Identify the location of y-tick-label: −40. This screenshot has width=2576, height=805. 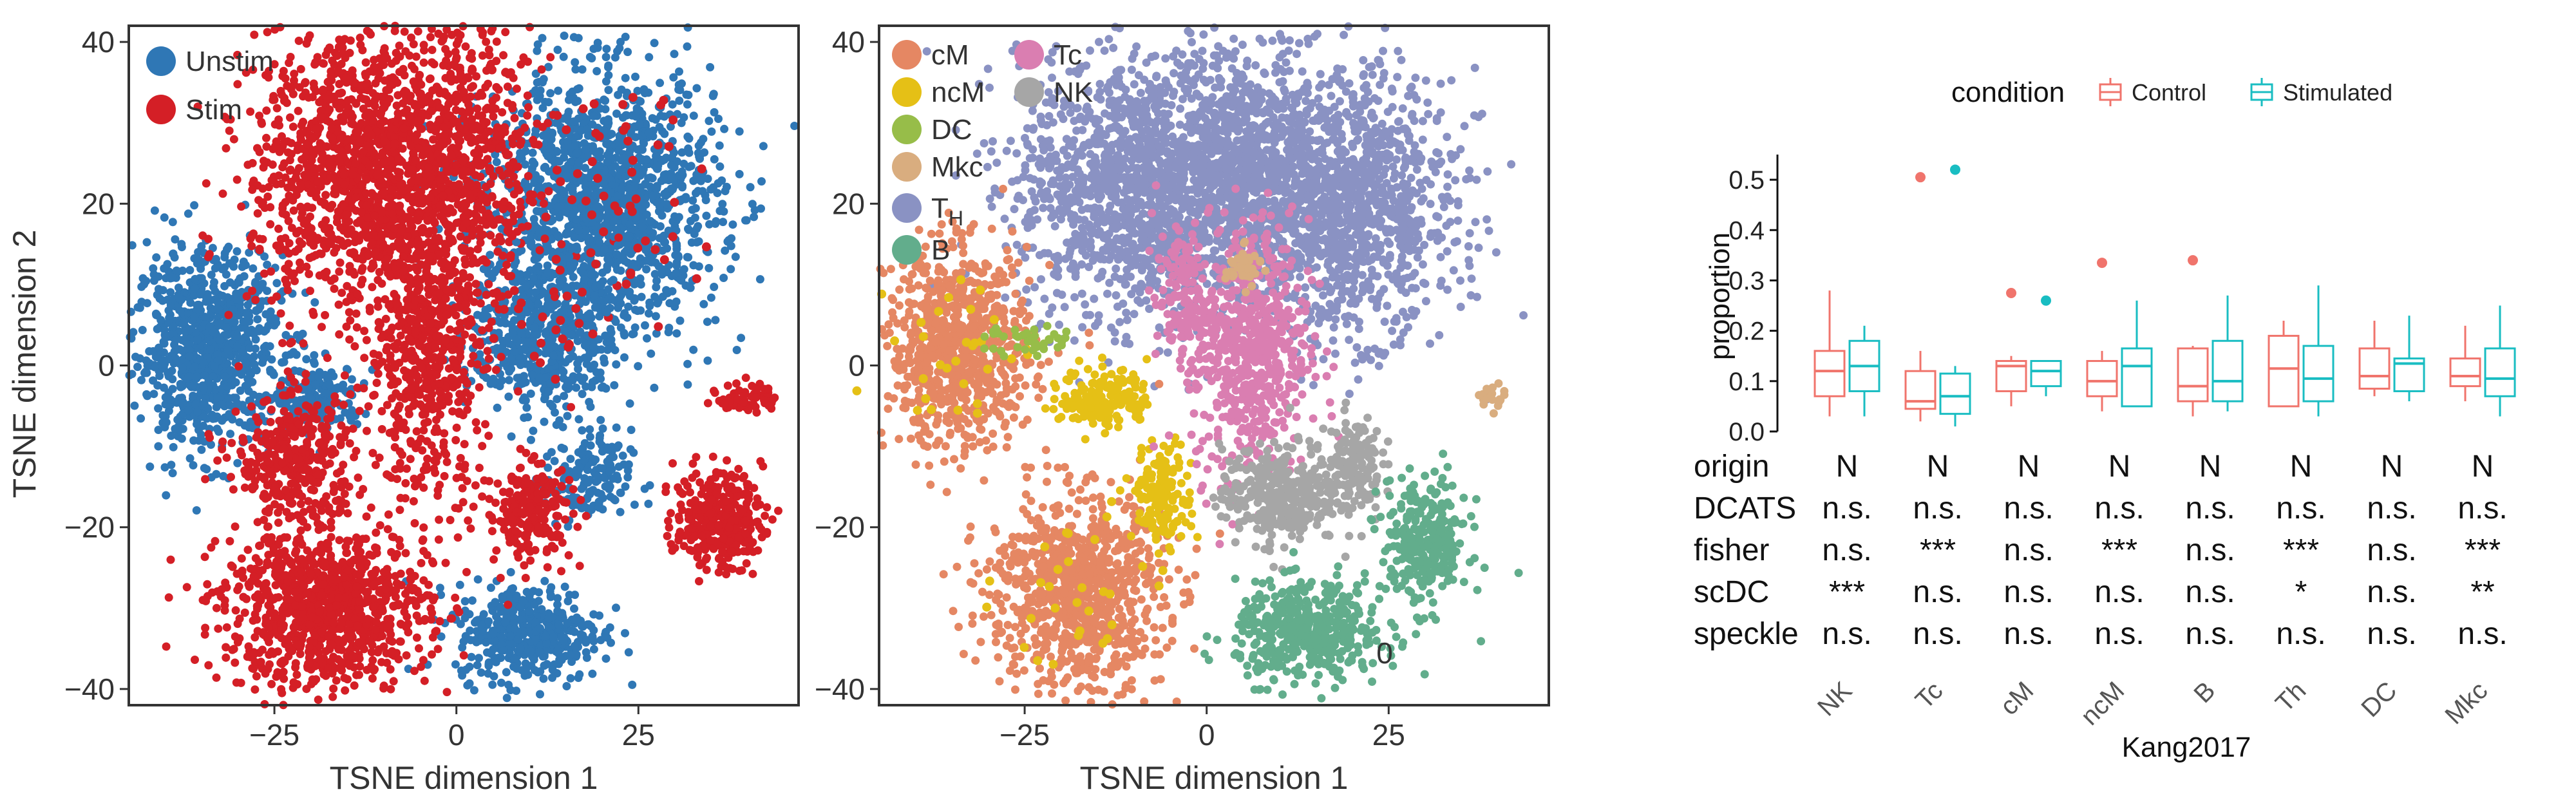
(89, 689).